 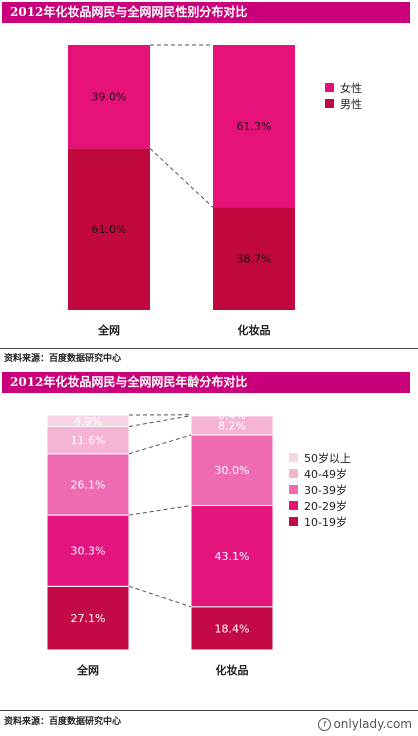 I want to click on age-data-label-2-3: 30.0%, so click(x=232, y=470).